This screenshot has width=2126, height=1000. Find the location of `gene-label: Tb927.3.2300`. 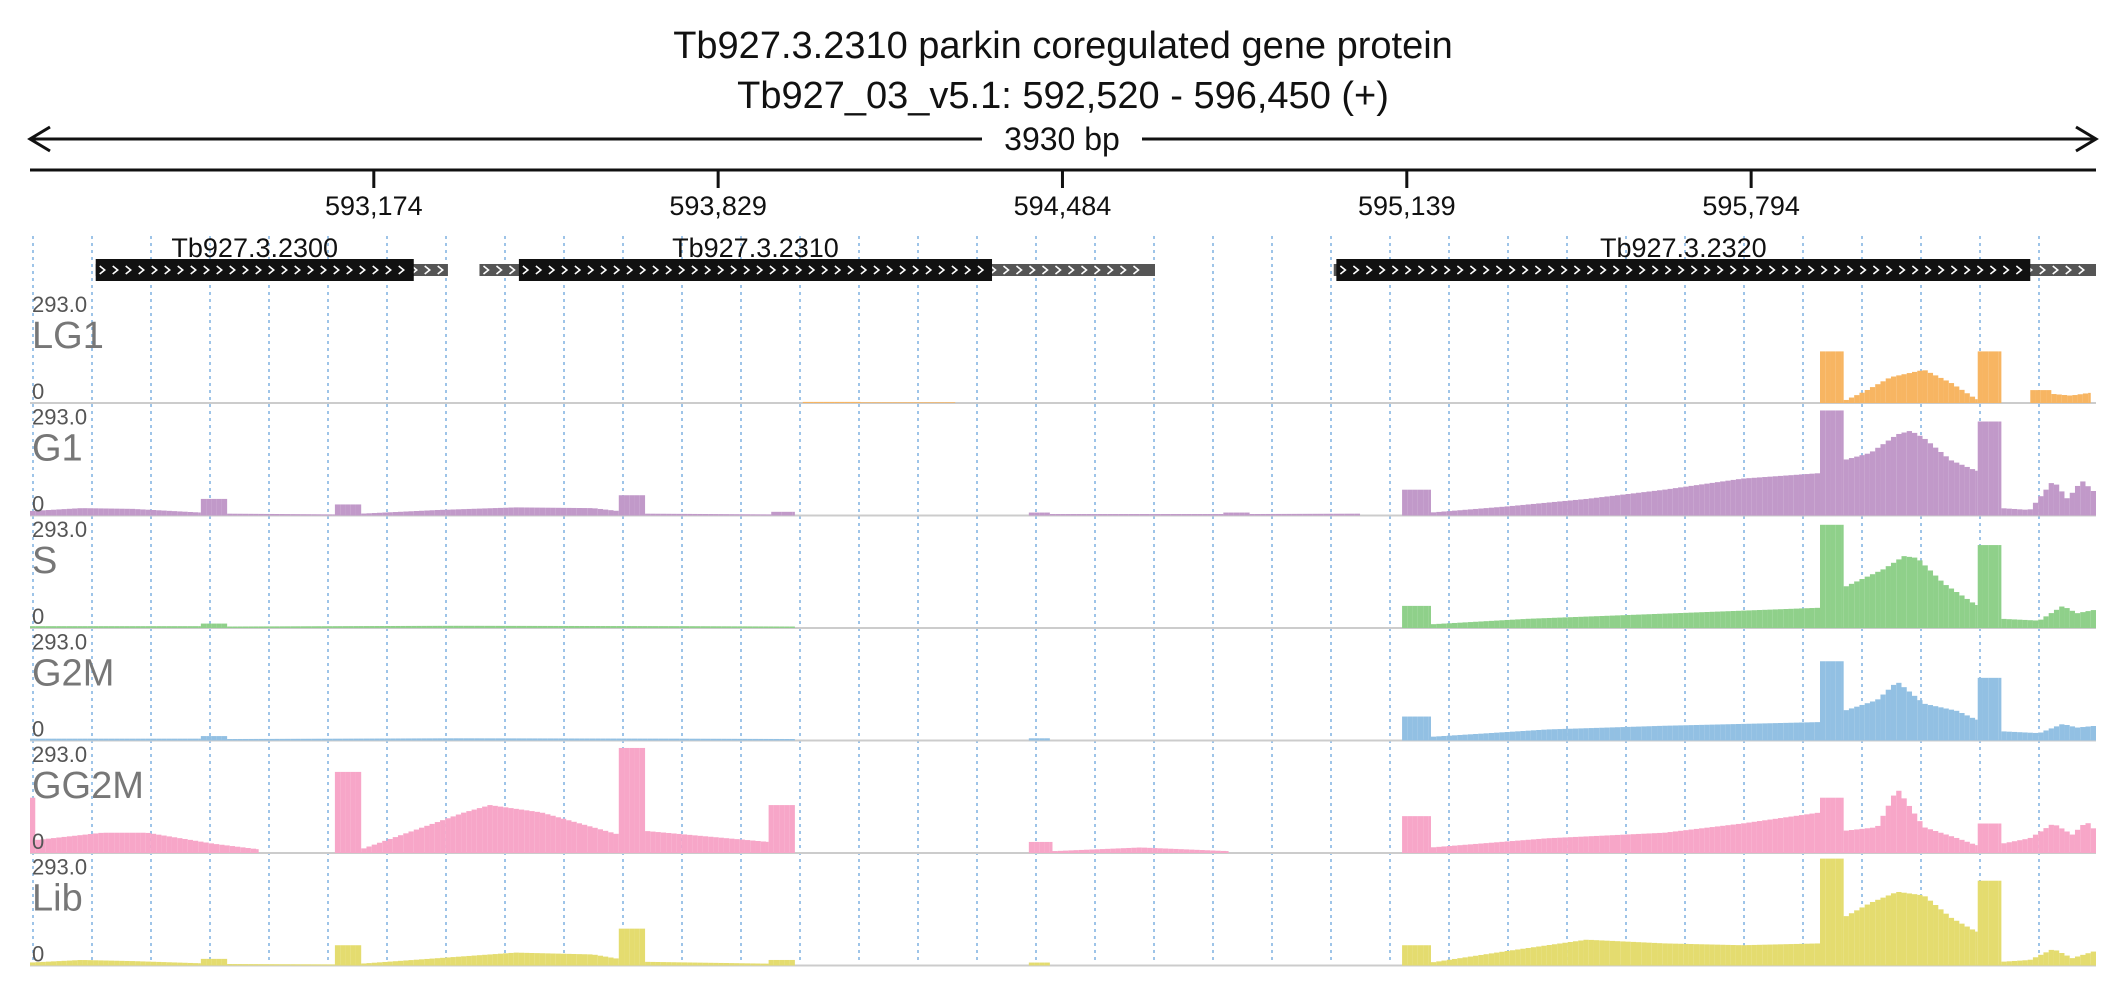

gene-label: Tb927.3.2300 is located at coordinates (254, 248).